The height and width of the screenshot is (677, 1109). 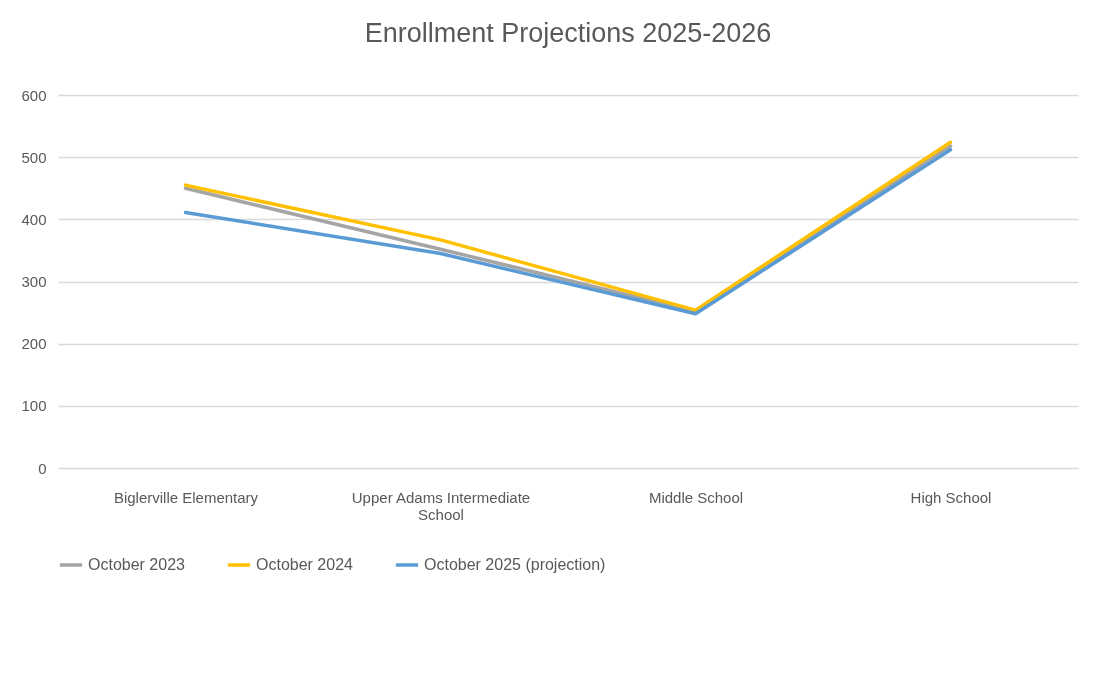 I want to click on x-tick-label: Biglerville Elementary, so click(x=186, y=497).